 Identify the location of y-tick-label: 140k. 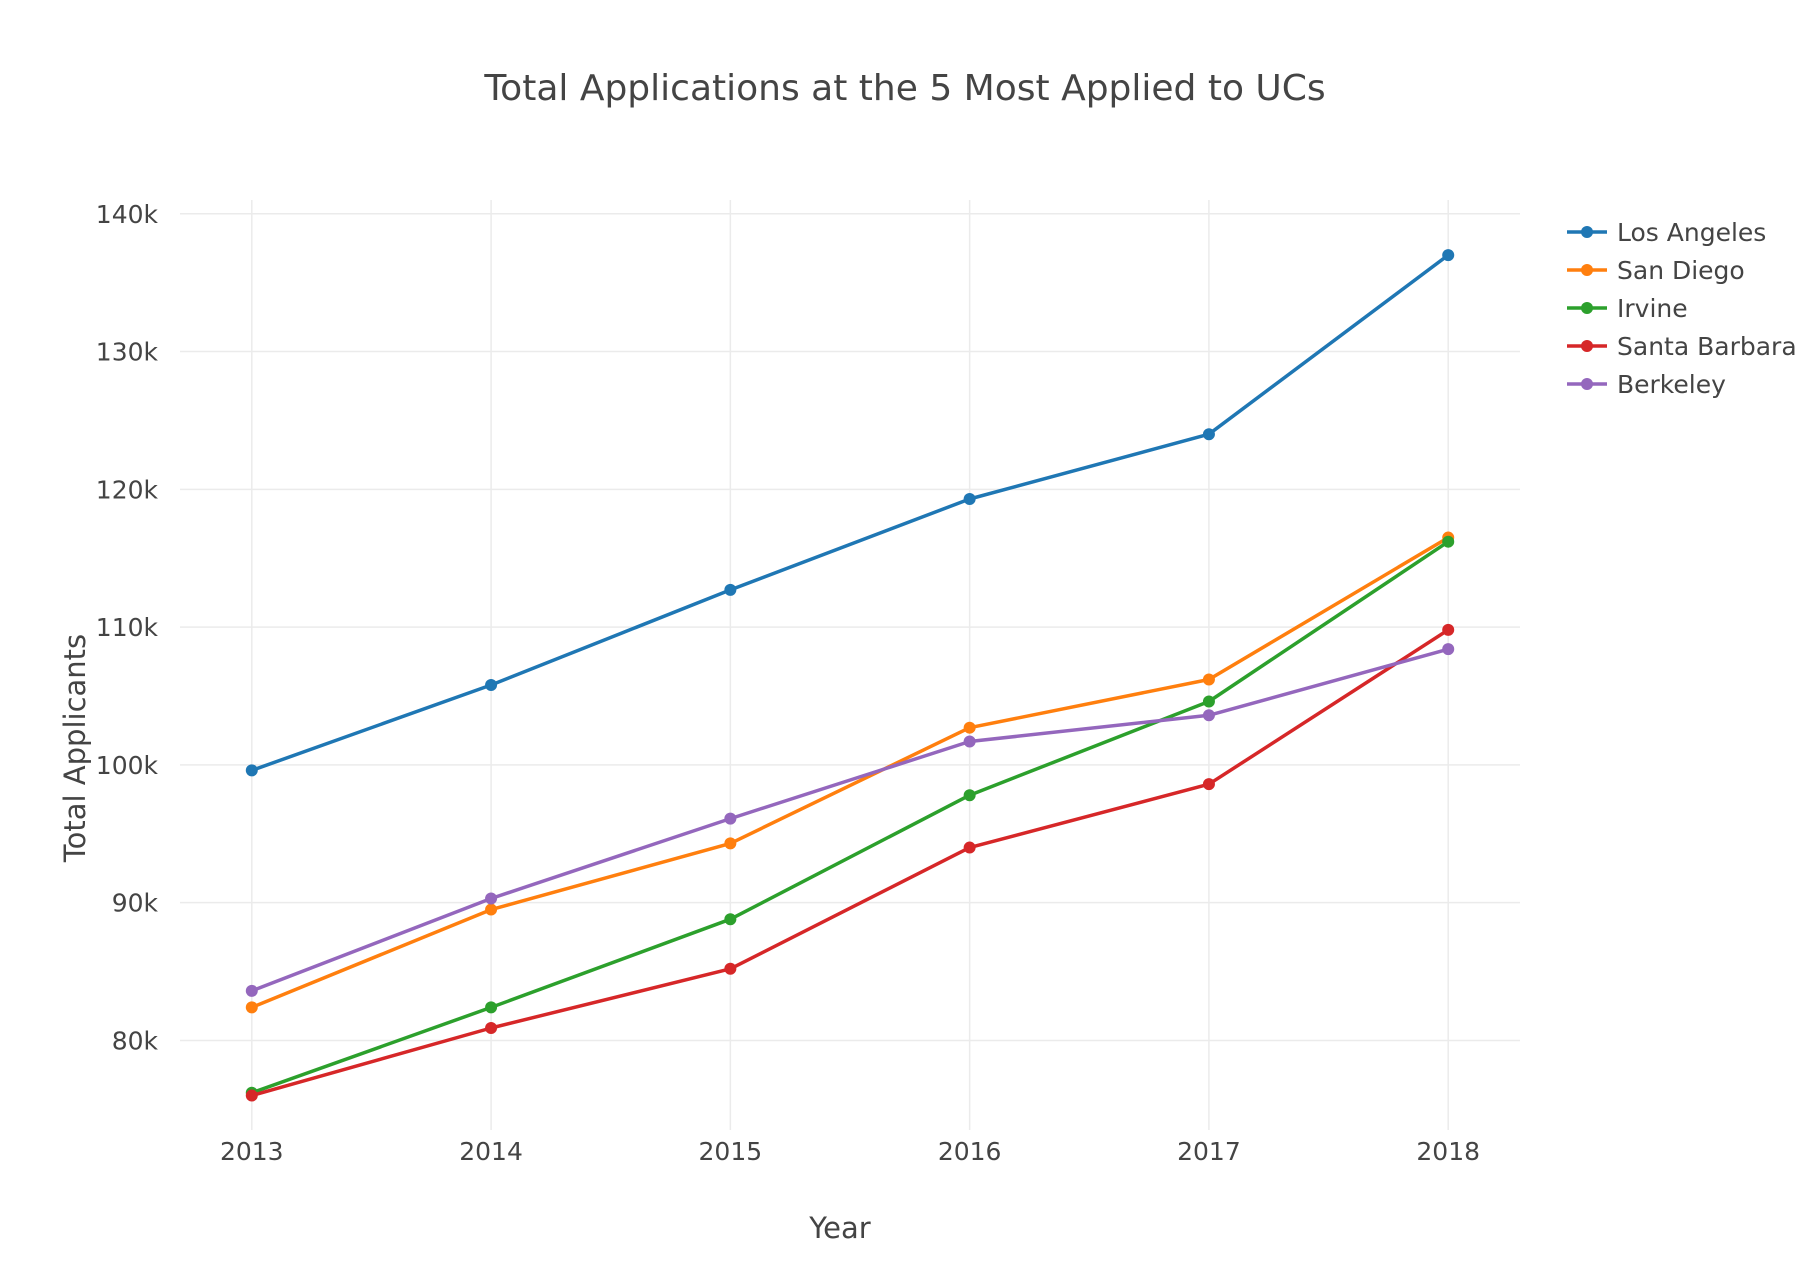
(127, 214).